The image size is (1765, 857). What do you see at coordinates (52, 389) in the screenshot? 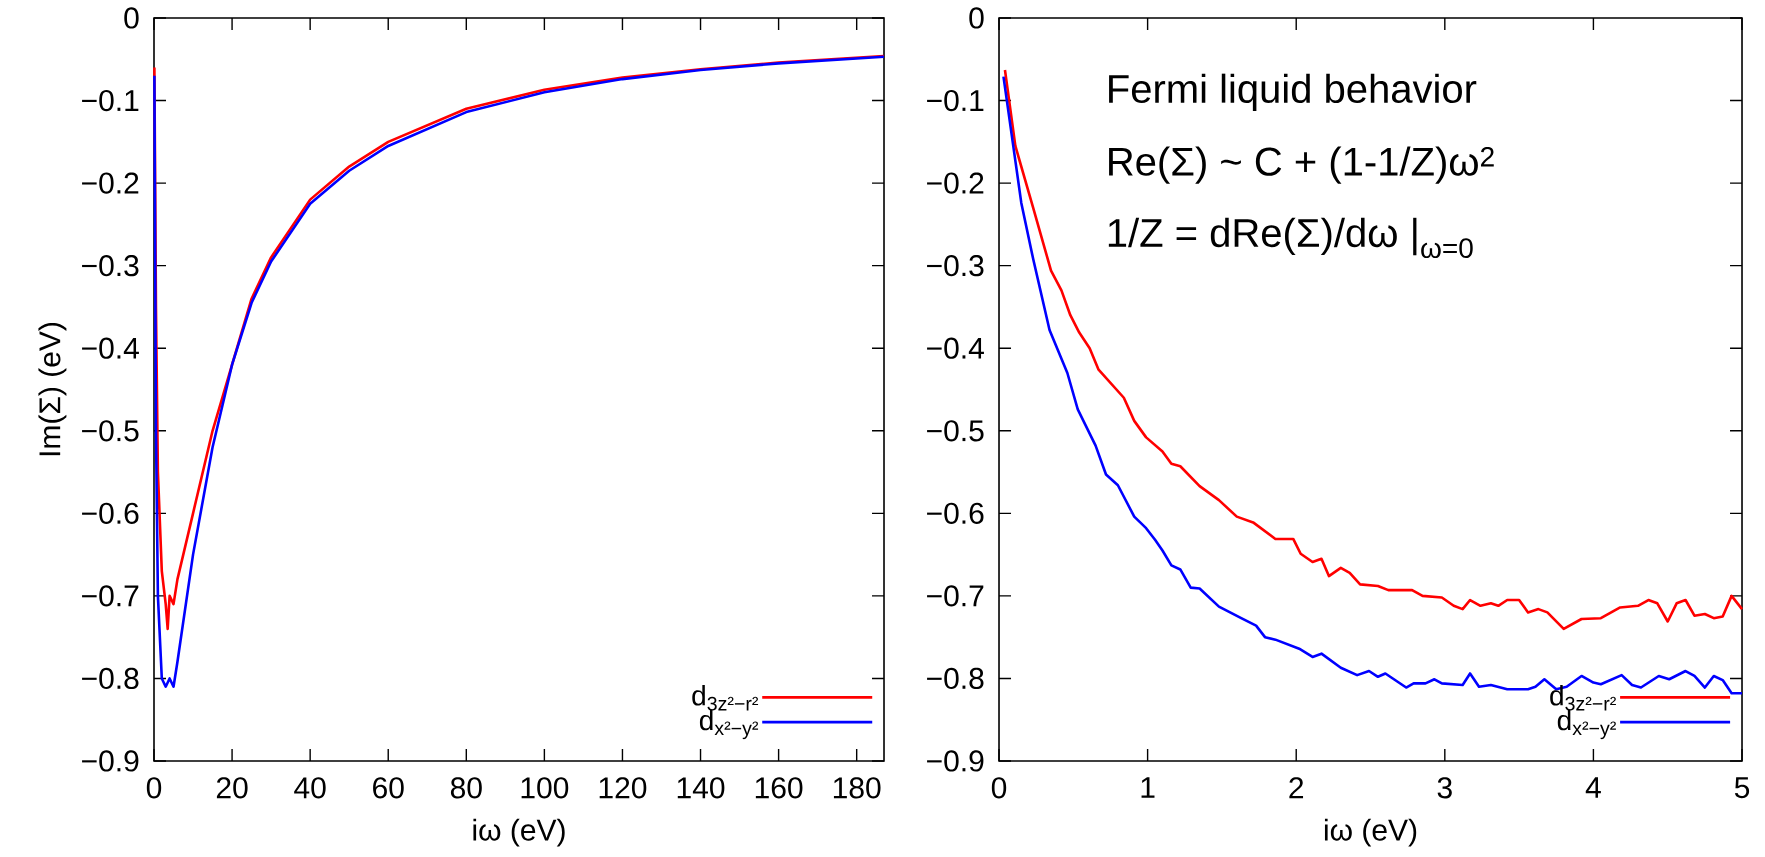
I see `y-axis-title: Im(Σ) (eV)` at bounding box center [52, 389].